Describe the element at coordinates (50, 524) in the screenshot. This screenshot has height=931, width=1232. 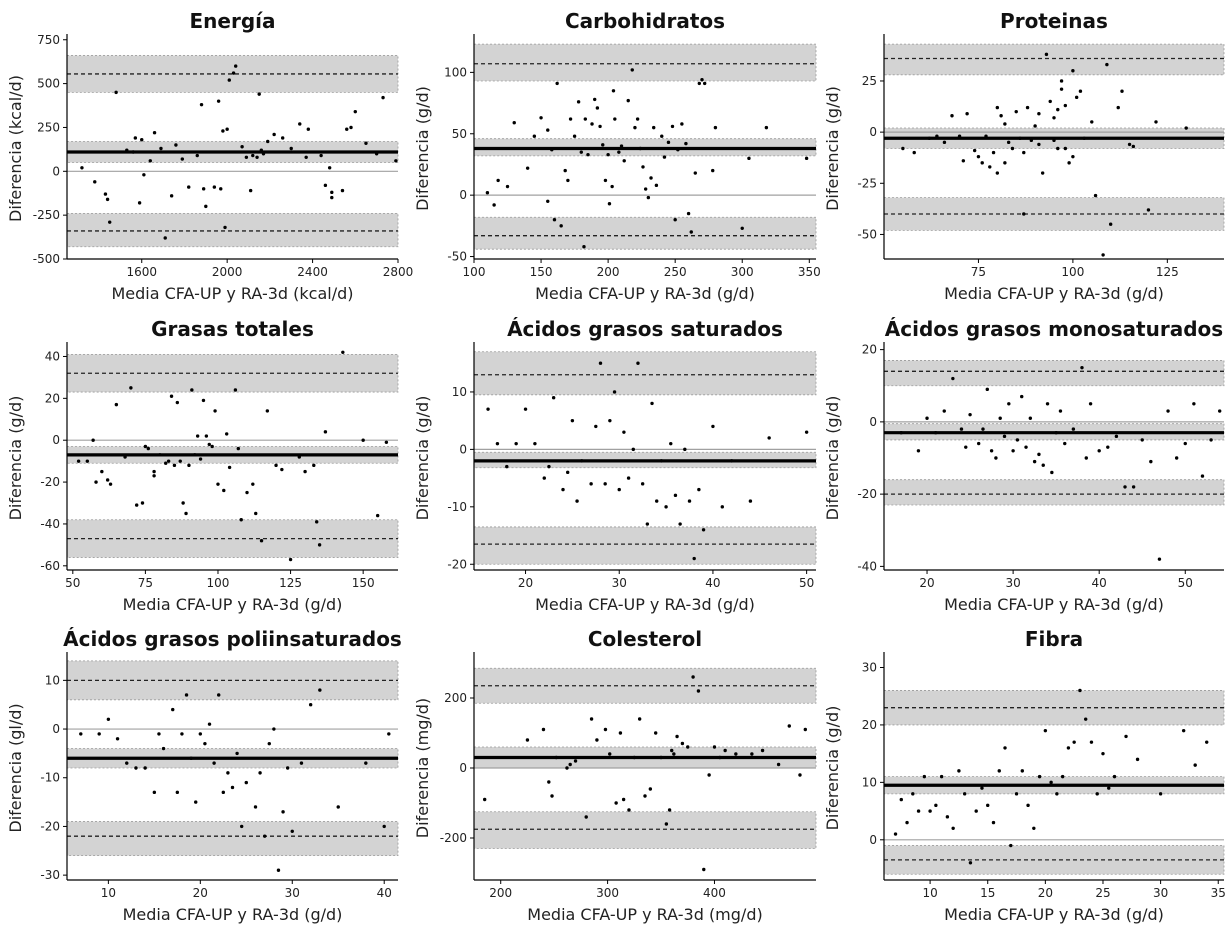
I see `y-tick-label: -40` at that location.